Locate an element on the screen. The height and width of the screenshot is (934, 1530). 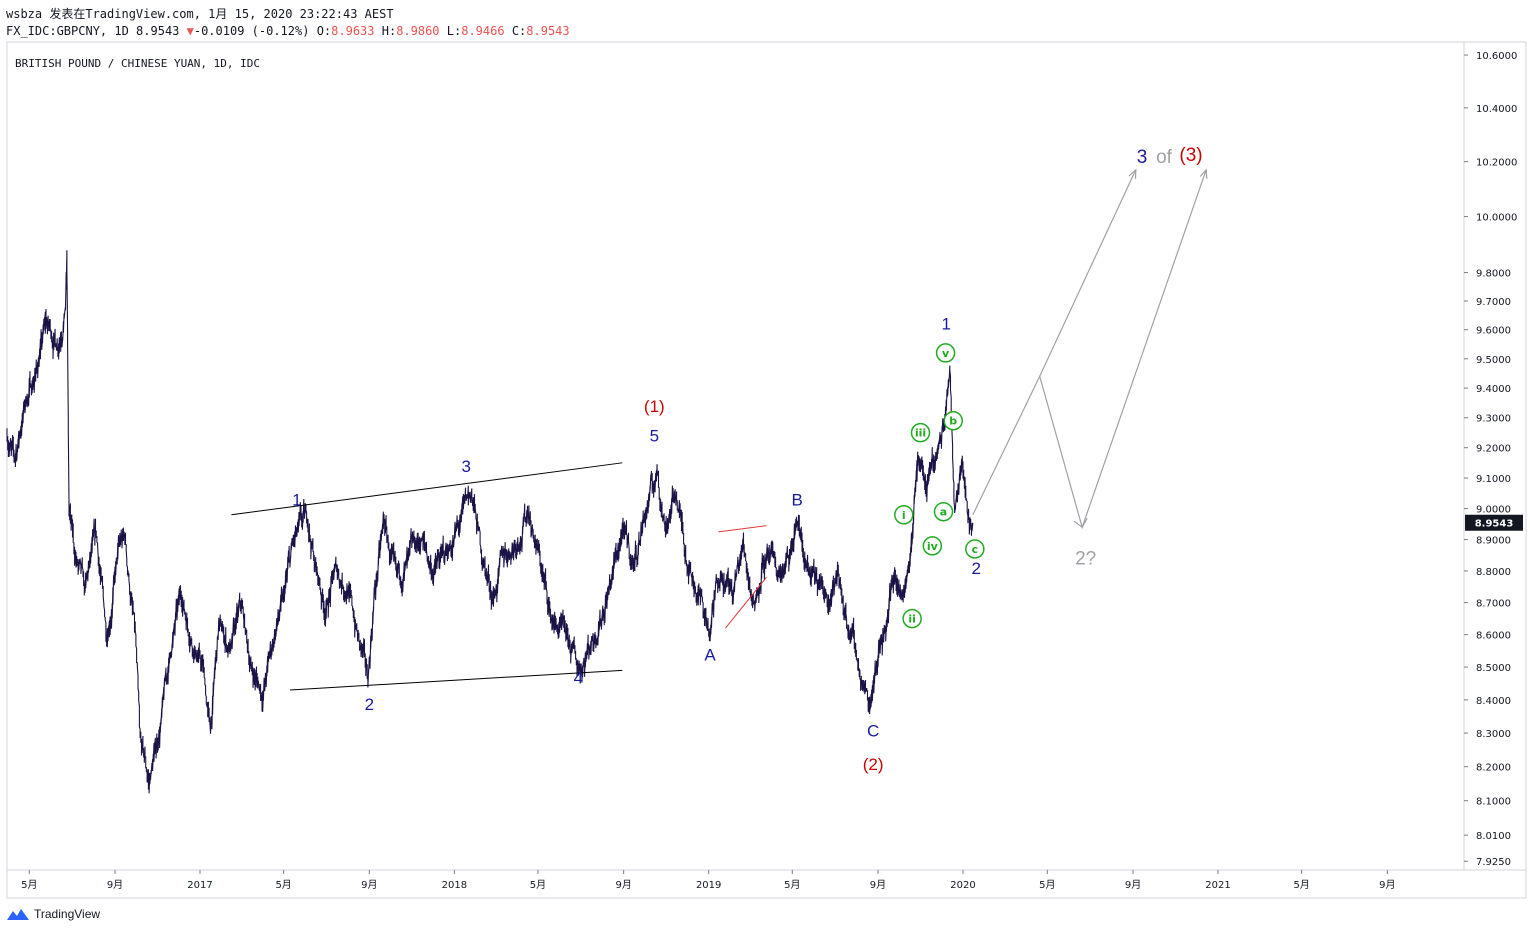
y-tick-label: 8.3000 is located at coordinates (1493, 734).